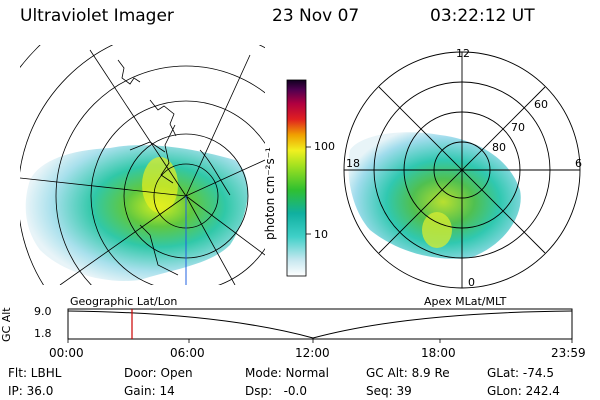  Describe the element at coordinates (320, 341) in the screenshot. I see `altitude-plot-ticks` at that location.